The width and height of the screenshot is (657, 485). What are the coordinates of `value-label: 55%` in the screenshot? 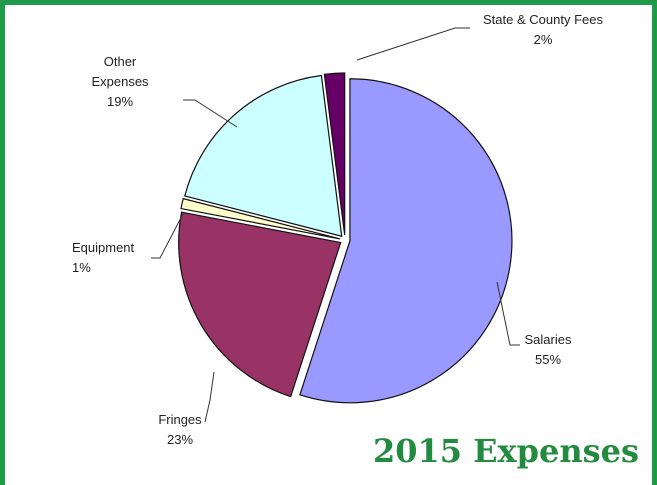 It's located at (548, 359).